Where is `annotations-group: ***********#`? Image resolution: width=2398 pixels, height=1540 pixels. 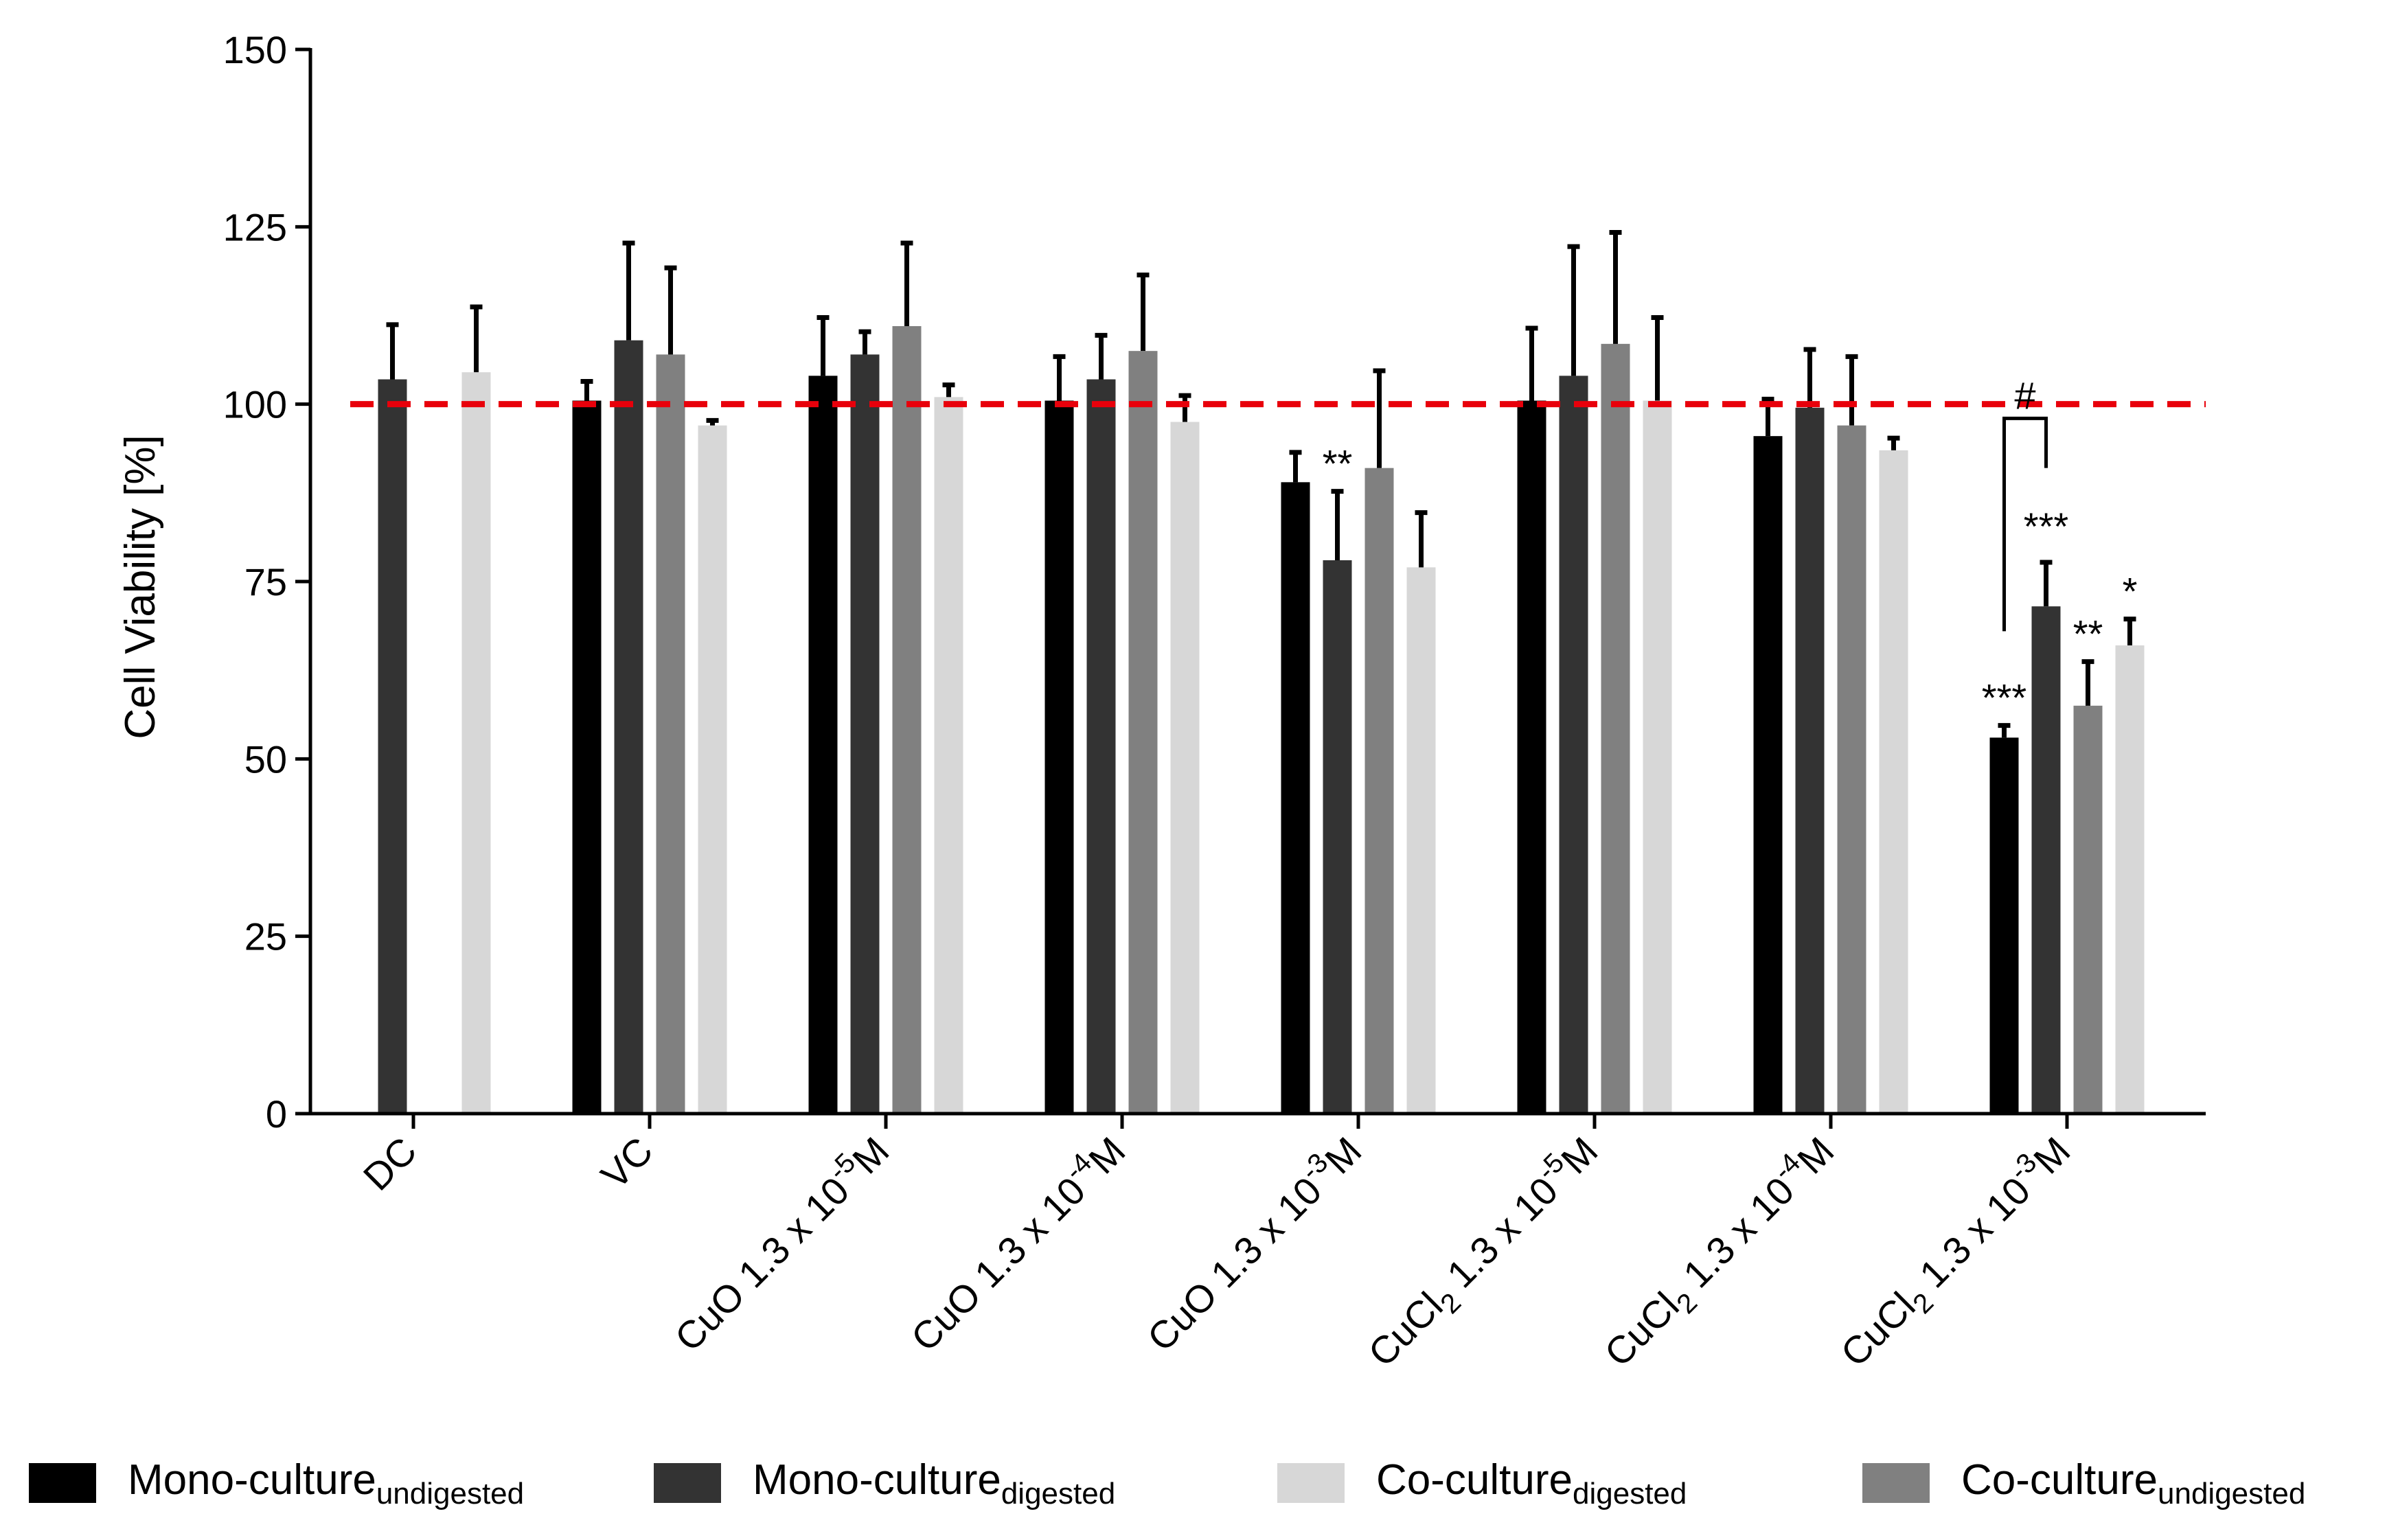 annotations-group: ***********# is located at coordinates (1731, 546).